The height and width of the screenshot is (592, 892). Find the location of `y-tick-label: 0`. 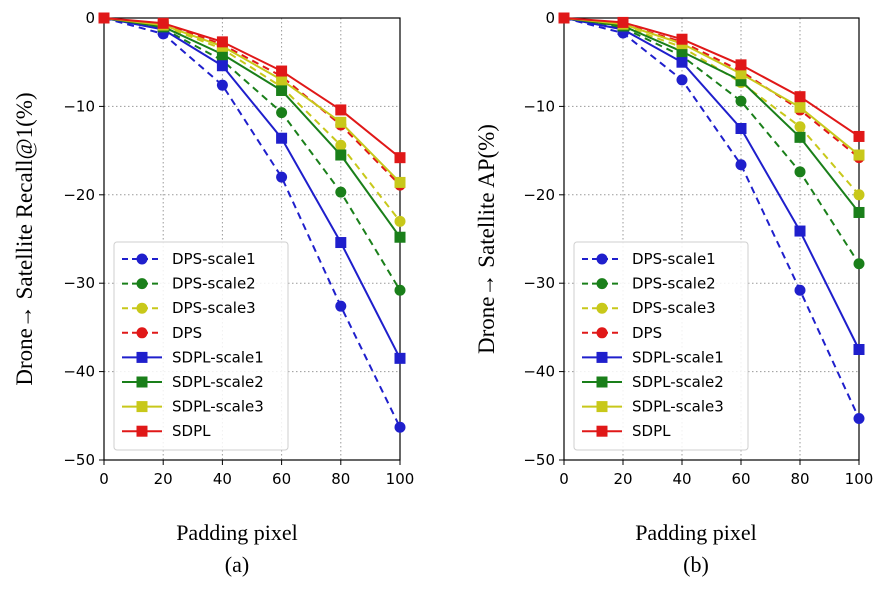

y-tick-label: 0 is located at coordinates (90, 18).